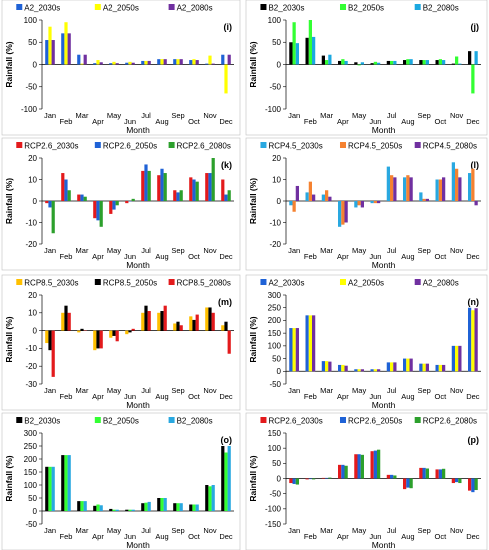 This screenshot has width=489, height=550. Describe the element at coordinates (423, 115) in the screenshot. I see `x-tick-label: Sep` at that location.